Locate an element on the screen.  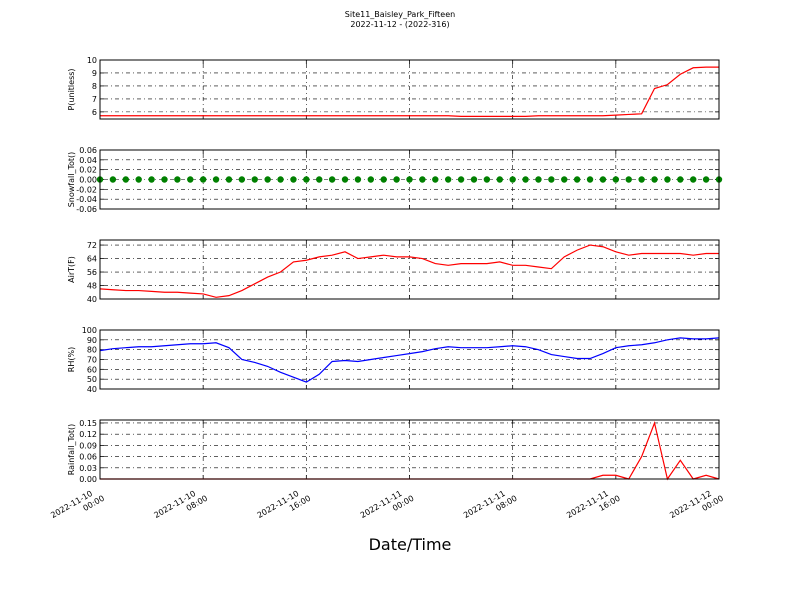
y-tick-label: -0.04 is located at coordinates (86, 199).